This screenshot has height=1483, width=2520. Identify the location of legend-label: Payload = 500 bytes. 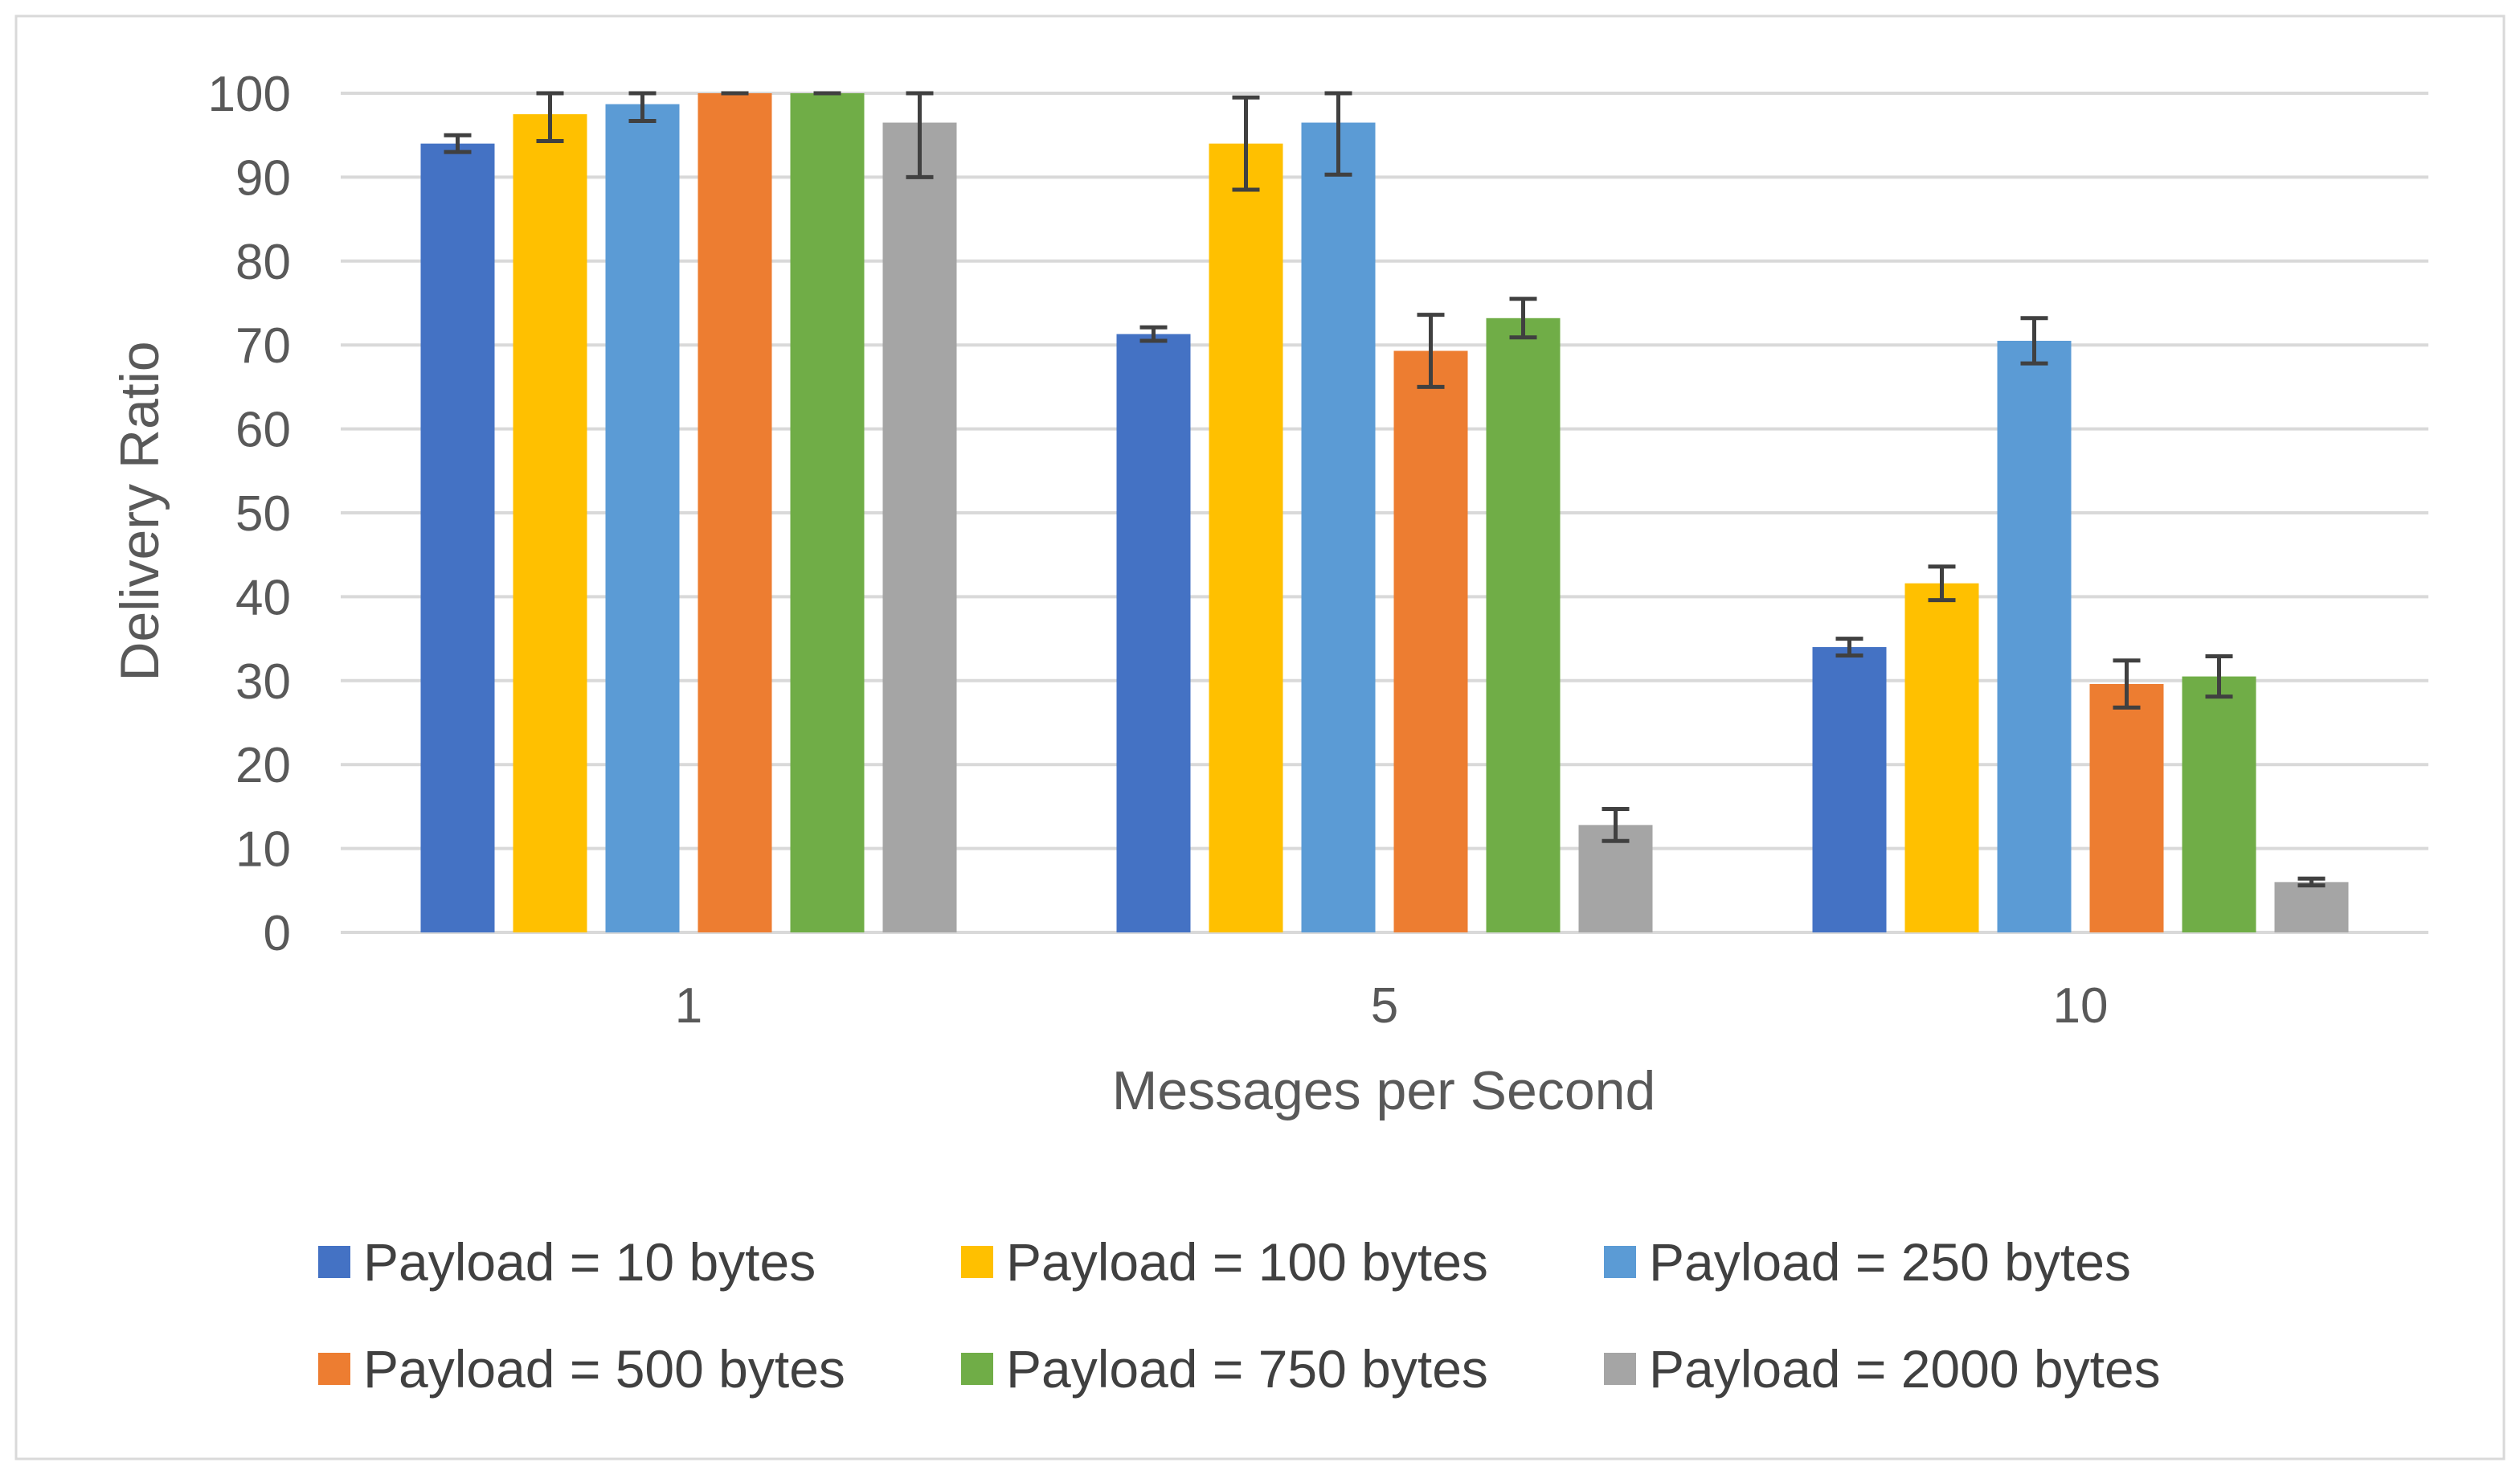
(604, 1369).